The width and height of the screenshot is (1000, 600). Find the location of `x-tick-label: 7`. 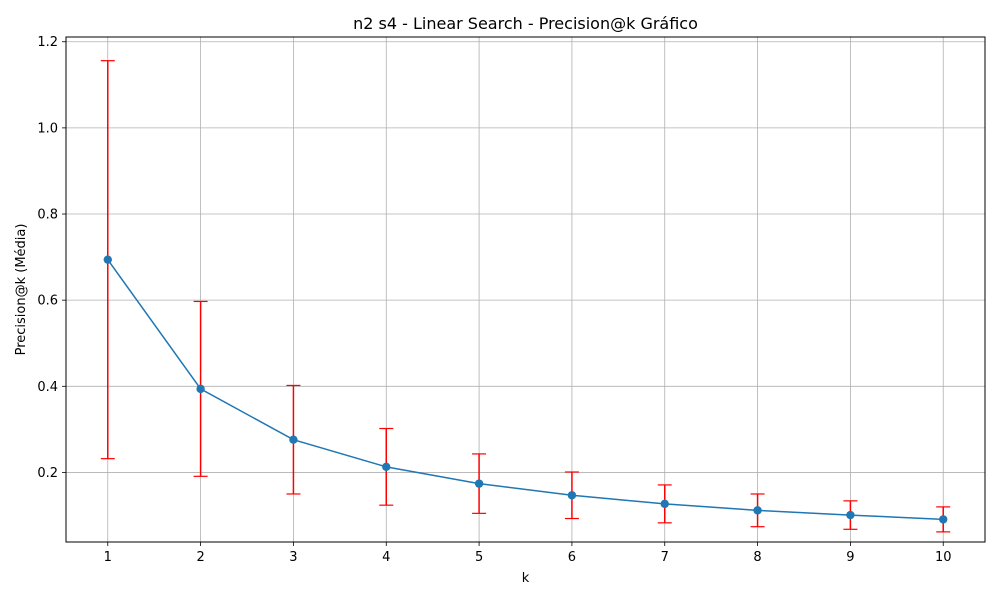

x-tick-label: 7 is located at coordinates (665, 557).